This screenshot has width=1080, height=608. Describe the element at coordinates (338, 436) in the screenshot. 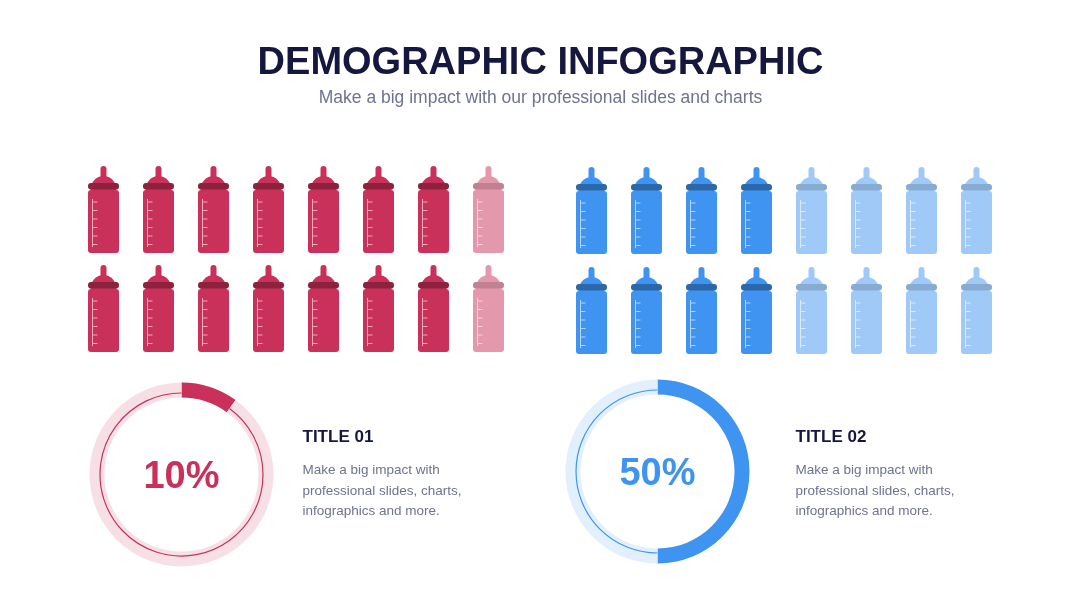

I see `text: TITLE 01` at that location.